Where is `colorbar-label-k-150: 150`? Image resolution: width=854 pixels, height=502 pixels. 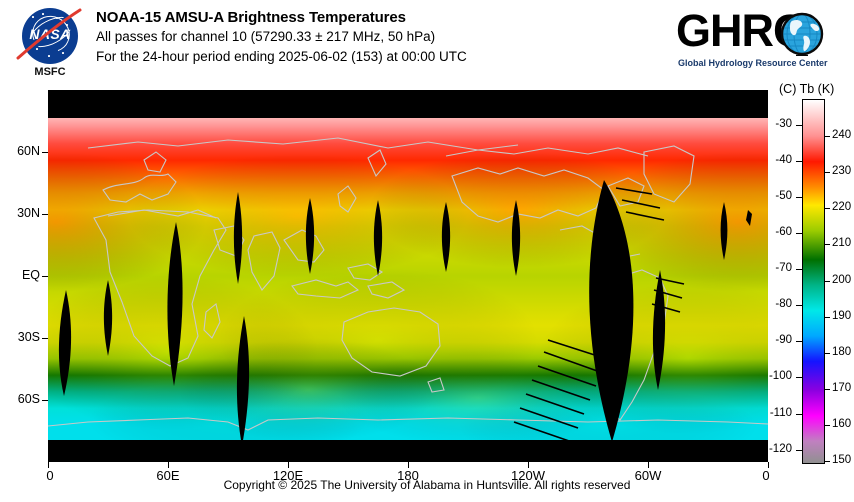 colorbar-label-k-150: 150 is located at coordinates (842, 460).